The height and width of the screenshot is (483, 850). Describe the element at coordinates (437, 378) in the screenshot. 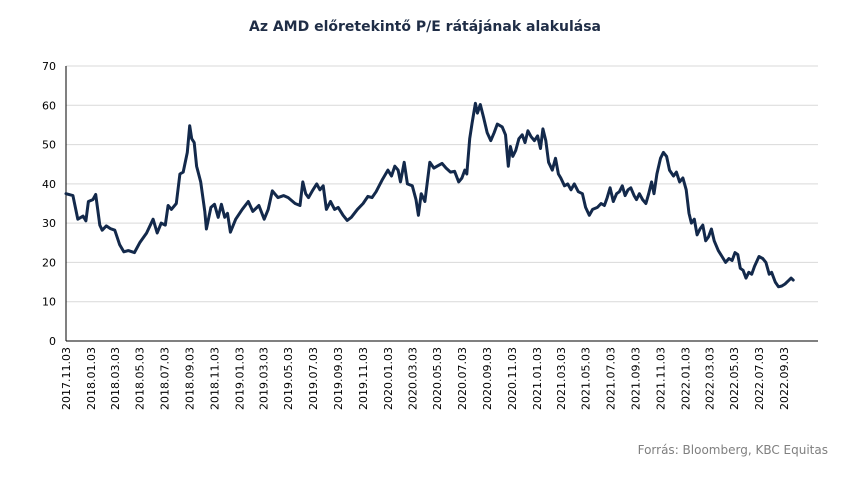

I see `x-tick-label: 2020.05.03` at that location.